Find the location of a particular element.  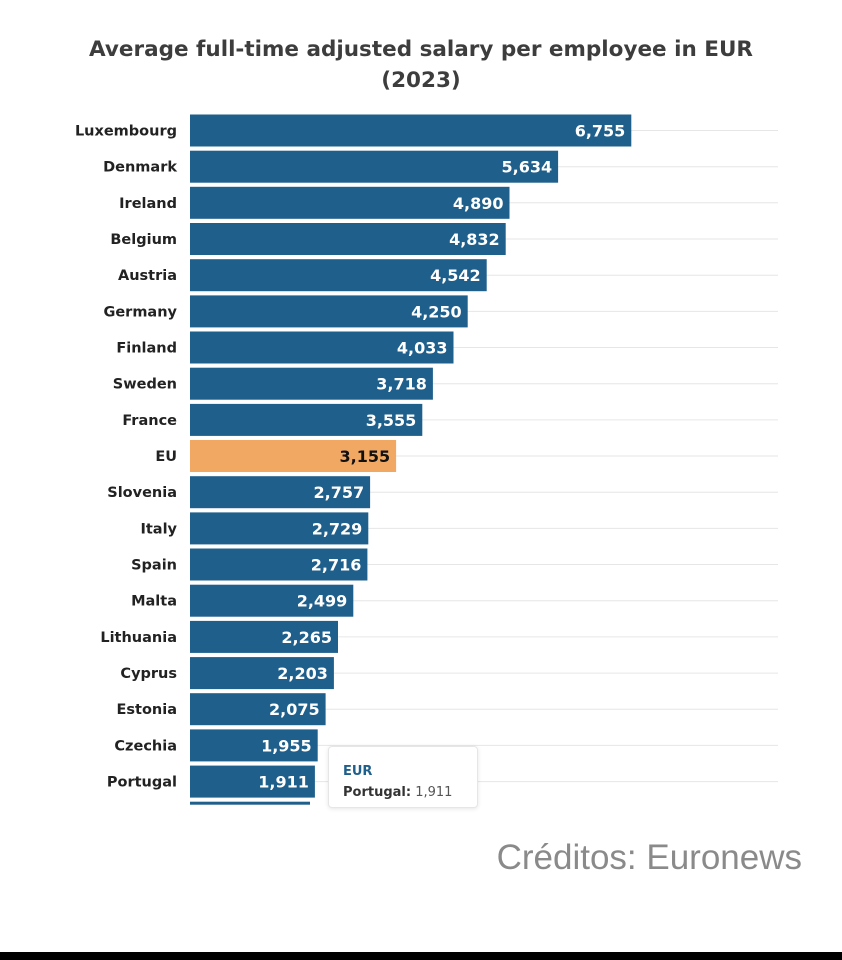

bar-value-label: 2,203 is located at coordinates (302, 673).